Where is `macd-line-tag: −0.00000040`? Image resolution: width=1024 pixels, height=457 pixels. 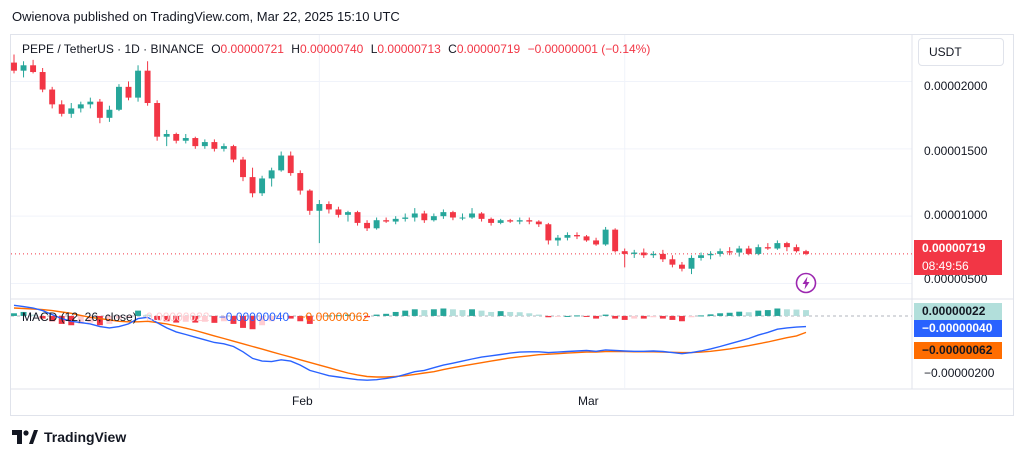 macd-line-tag: −0.00000040 is located at coordinates (958, 328).